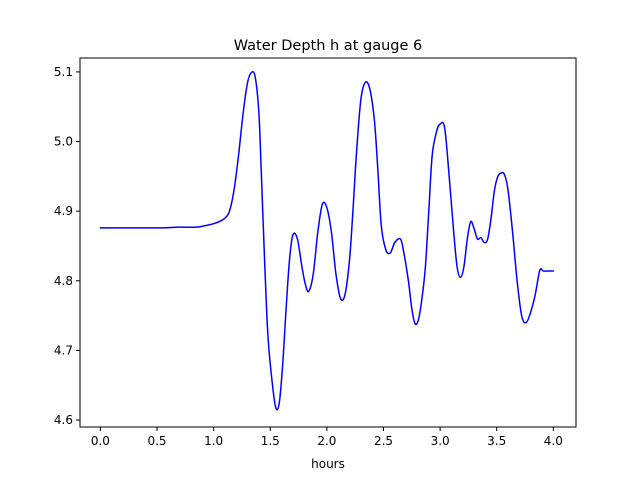  What do you see at coordinates (63, 281) in the screenshot?
I see `y-tick-label: 4.8` at bounding box center [63, 281].